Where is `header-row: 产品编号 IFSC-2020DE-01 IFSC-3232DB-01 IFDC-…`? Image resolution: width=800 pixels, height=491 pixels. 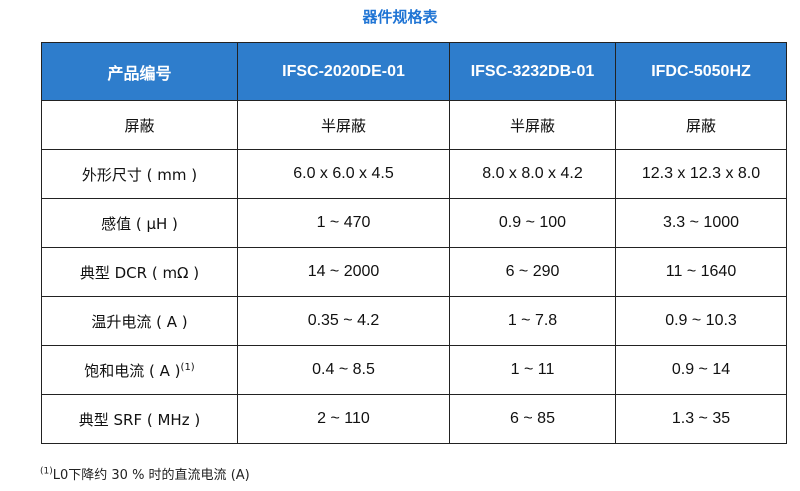 header-row: 产品编号 IFSC-2020DE-01 IFSC-3232DB-01 IFDC-… is located at coordinates (414, 71).